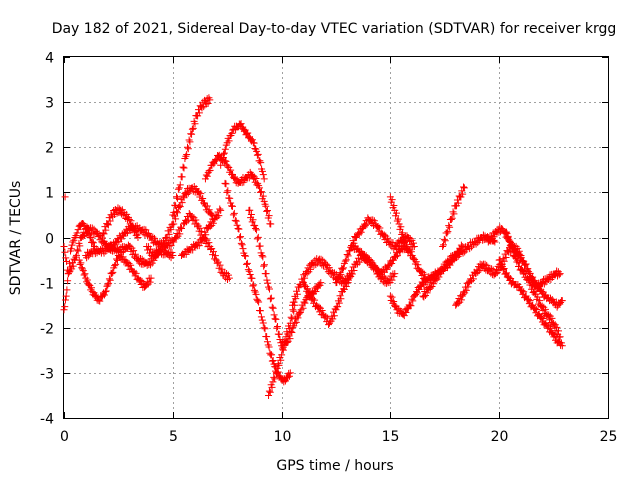 This screenshot has height=480, width=640. I want to click on y-tick-label: -1, so click(47, 285).